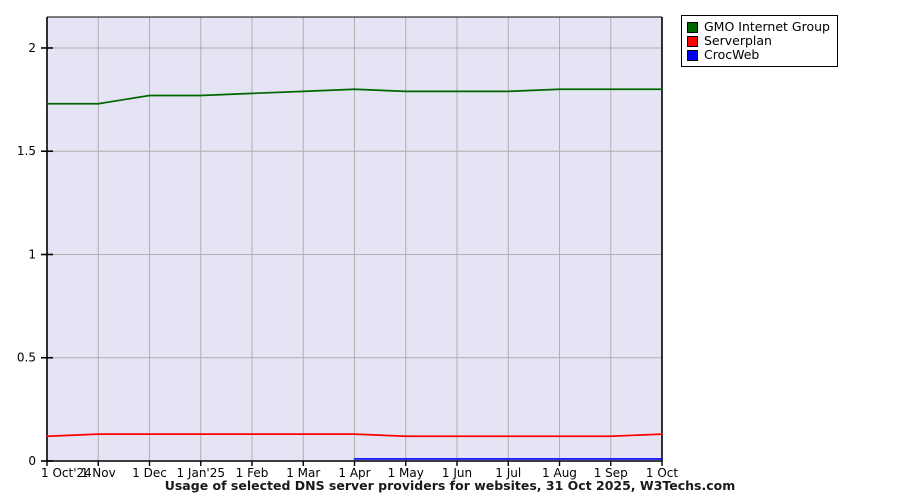 This screenshot has height=500, width=900. I want to click on x-tick-label: 1 Sep, so click(611, 473).